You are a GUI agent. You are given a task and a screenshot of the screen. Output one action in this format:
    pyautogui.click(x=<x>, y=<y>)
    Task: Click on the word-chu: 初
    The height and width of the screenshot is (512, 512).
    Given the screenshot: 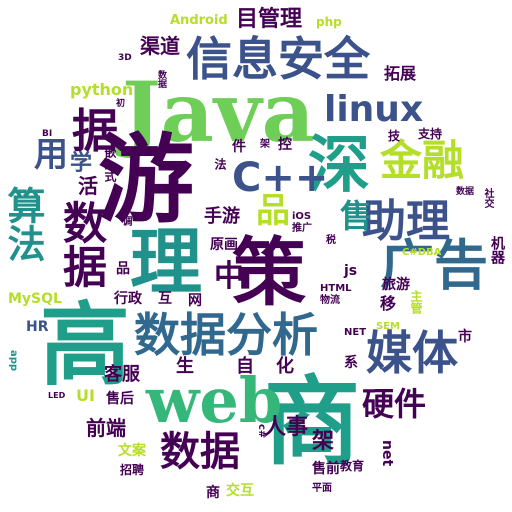 What is the action you would take?
    pyautogui.click(x=120, y=104)
    